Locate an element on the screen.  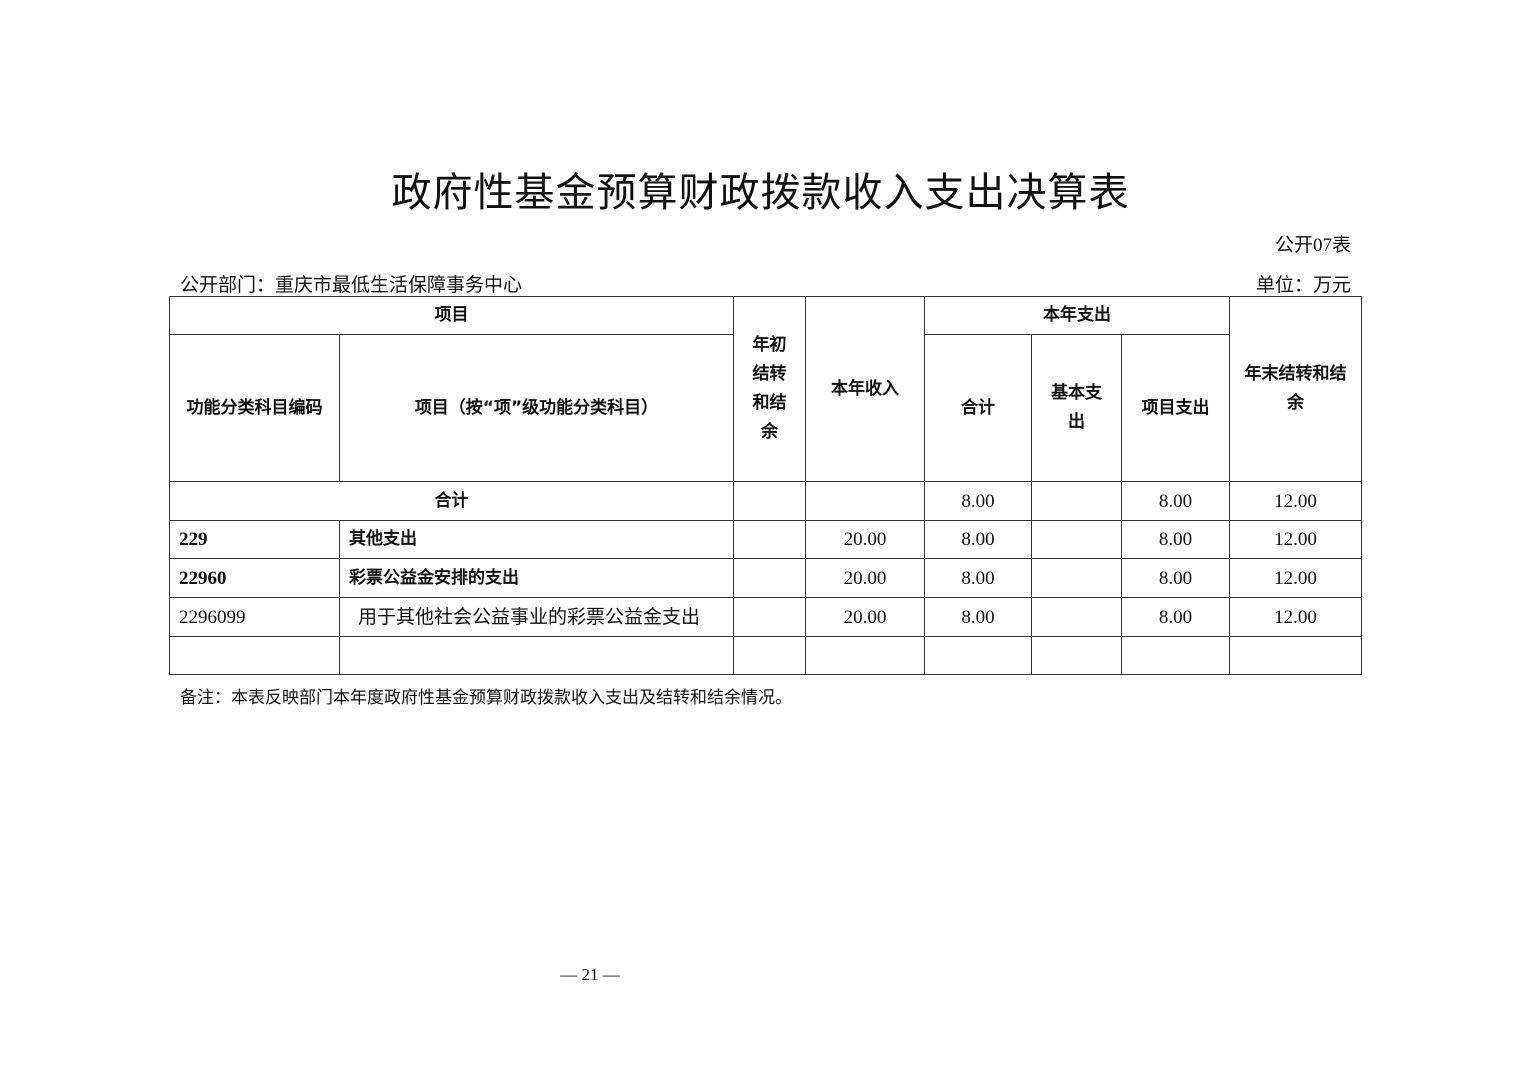
cell-code: 229 is located at coordinates (254, 539).